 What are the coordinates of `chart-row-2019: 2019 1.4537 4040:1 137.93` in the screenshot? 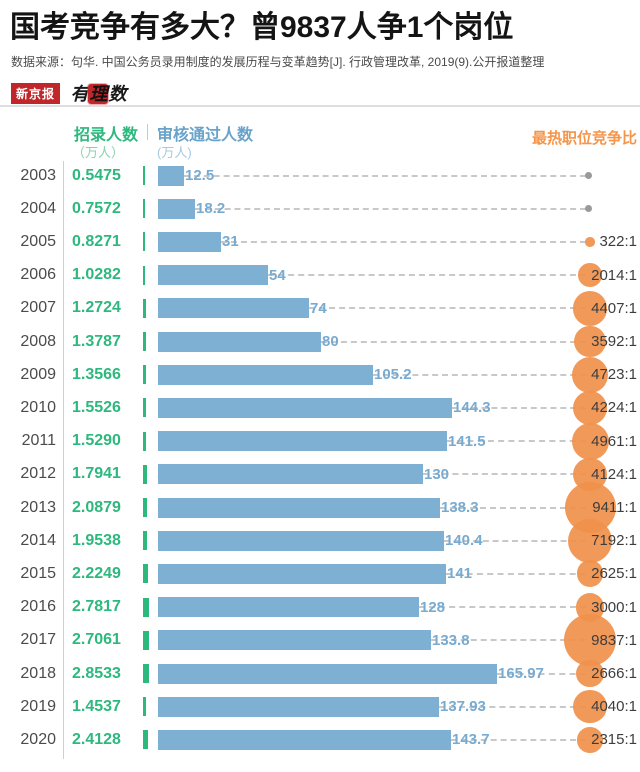 It's located at (320, 707).